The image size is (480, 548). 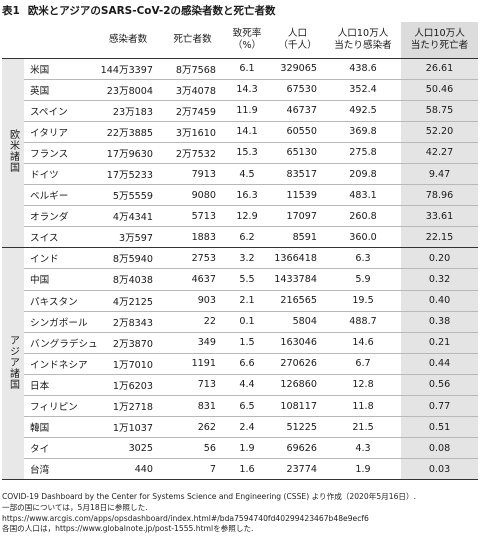 I want to click on fatality-rate-cell: 12.9, so click(x=247, y=216).